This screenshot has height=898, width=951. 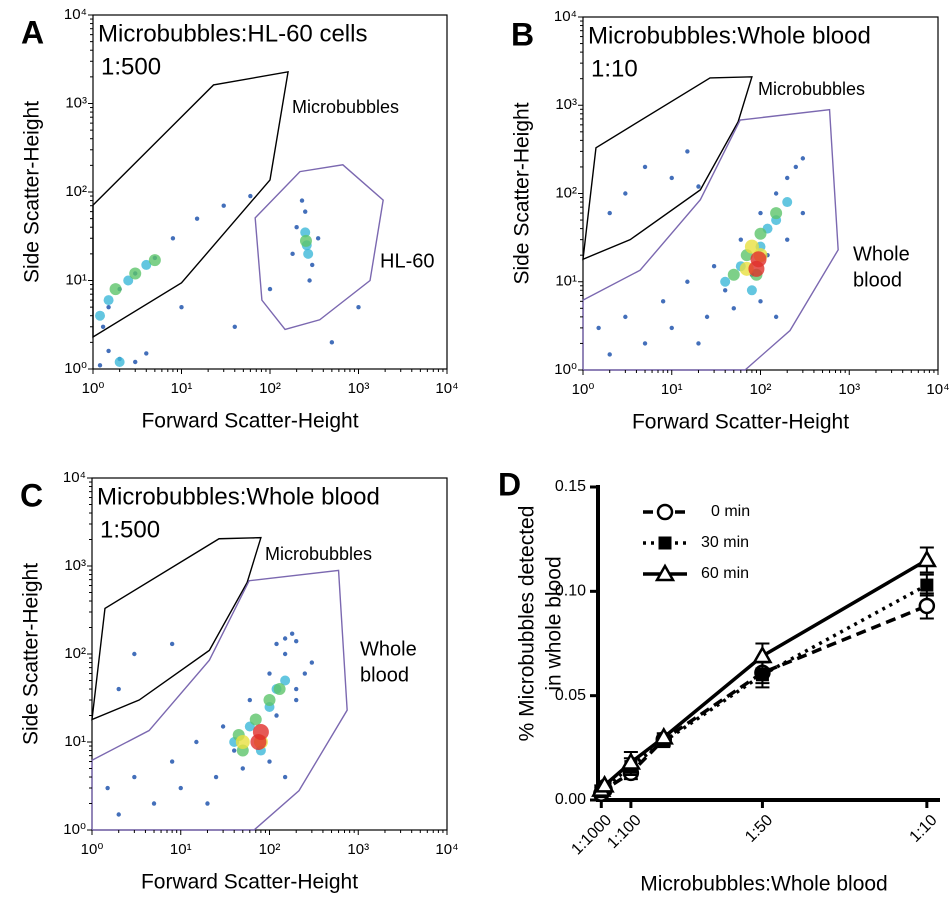 I want to click on x-tick-label: 1:50, so click(x=759, y=829).